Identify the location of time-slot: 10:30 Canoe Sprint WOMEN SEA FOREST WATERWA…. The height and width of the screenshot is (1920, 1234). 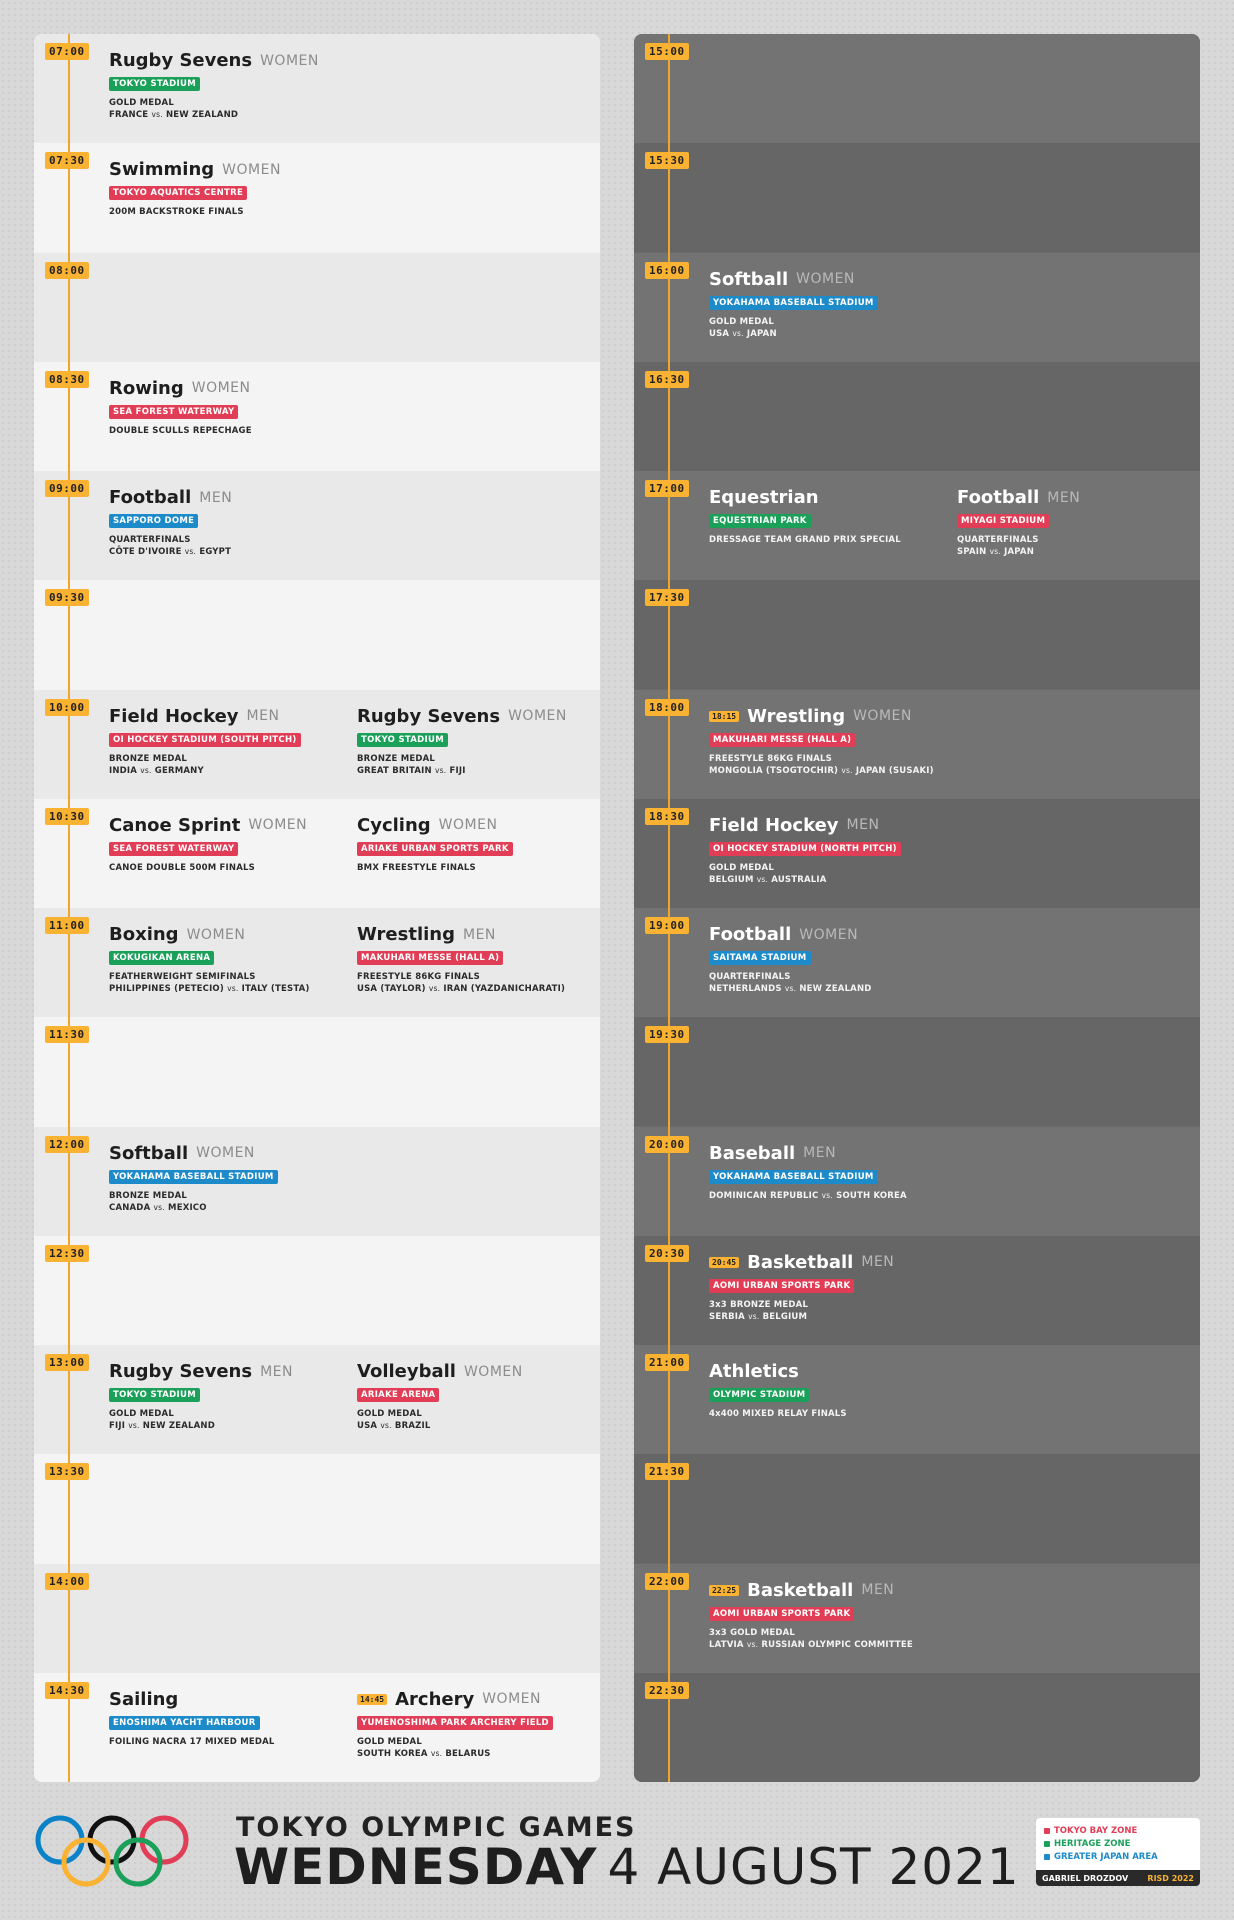
(317, 853).